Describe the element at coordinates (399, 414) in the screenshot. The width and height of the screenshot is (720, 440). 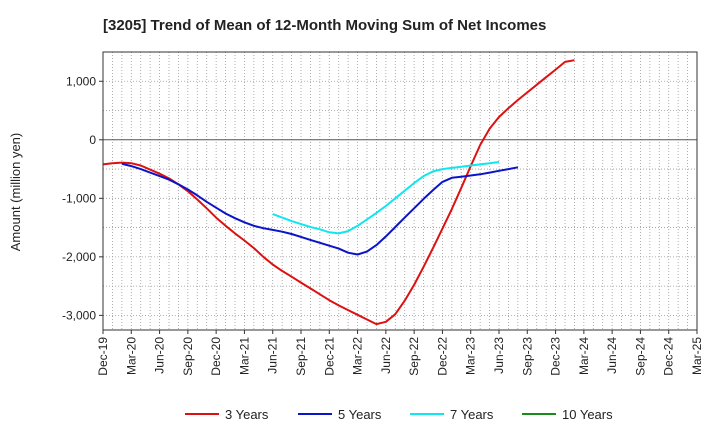
I see `legend: 3 Years 5 Years 7 Years 10 Years` at that location.